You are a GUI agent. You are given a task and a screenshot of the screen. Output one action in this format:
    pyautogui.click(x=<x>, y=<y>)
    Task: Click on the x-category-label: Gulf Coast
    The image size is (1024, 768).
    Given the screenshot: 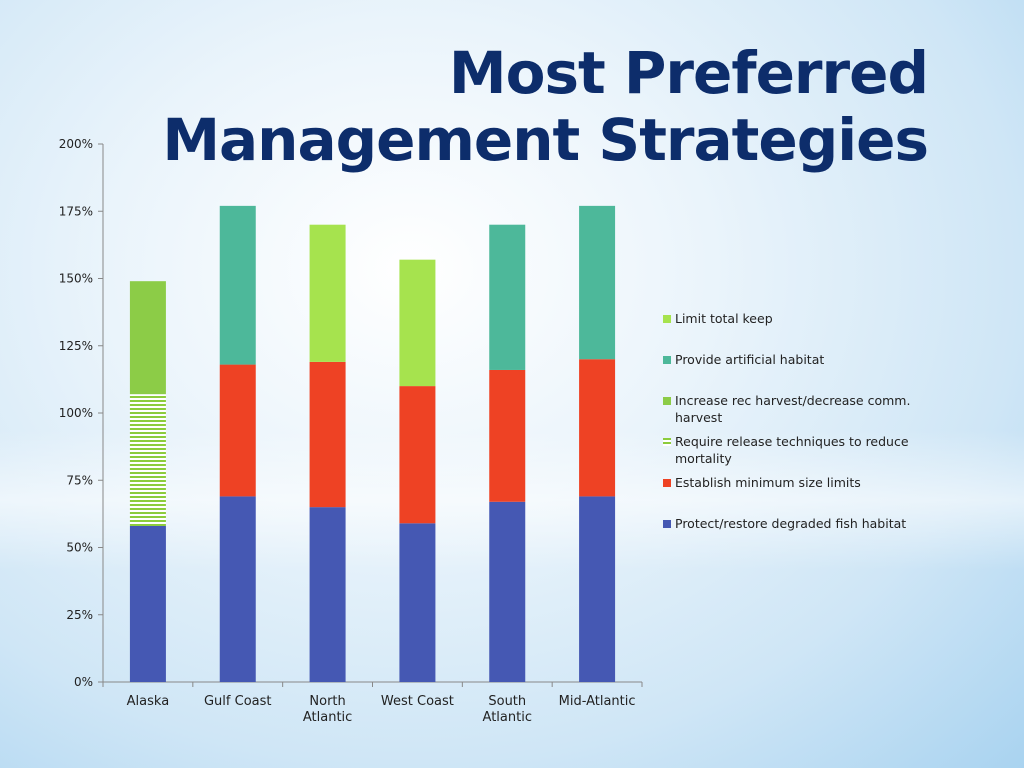 What is the action you would take?
    pyautogui.click(x=238, y=701)
    